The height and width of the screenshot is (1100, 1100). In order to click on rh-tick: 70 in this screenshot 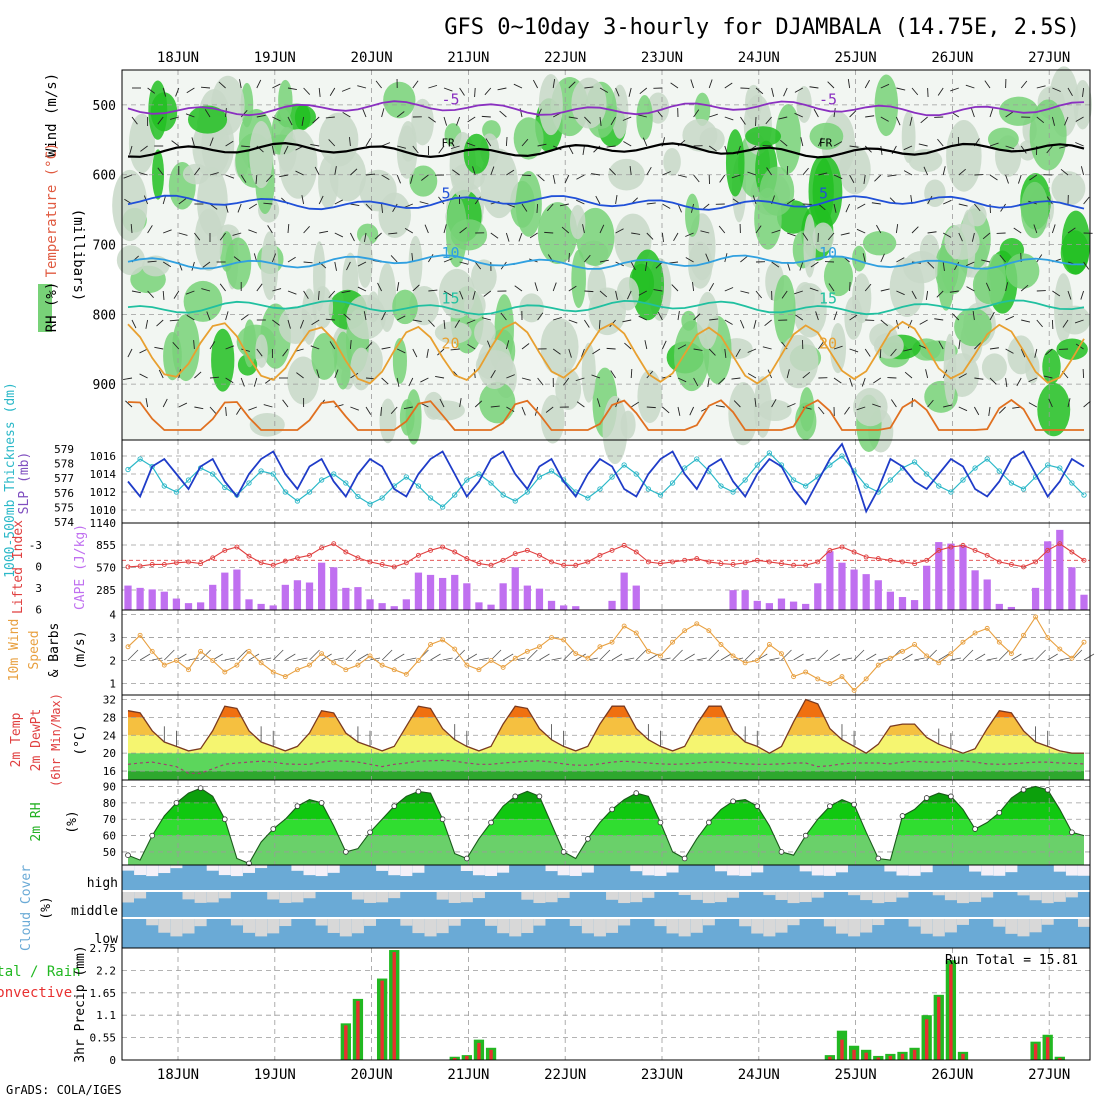, I will do `click(109, 819)`.